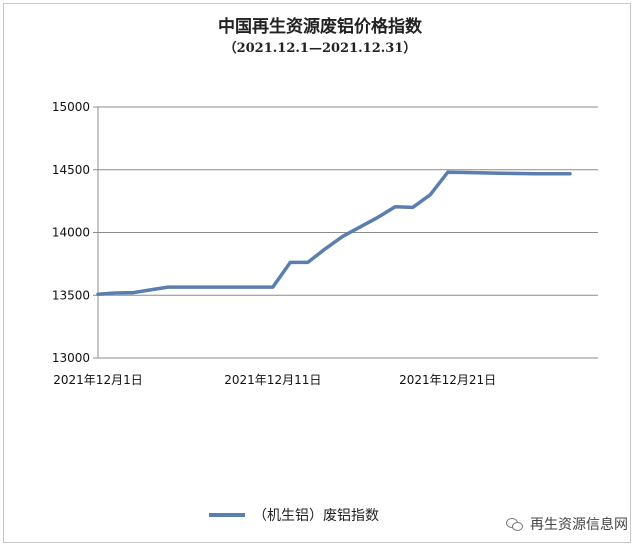 This screenshot has width=640, height=552. What do you see at coordinates (97, 380) in the screenshot?
I see `x-tick-label: 2021年12月1日` at bounding box center [97, 380].